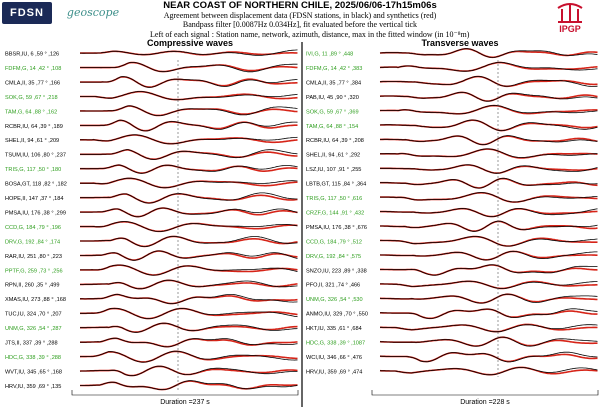 Image resolution: width=600 pixels, height=407 pixels. Describe the element at coordinates (332, 112) in the screenshot. I see `station-label-text: SOK,G, 59 ,67 ° ,369` at that location.